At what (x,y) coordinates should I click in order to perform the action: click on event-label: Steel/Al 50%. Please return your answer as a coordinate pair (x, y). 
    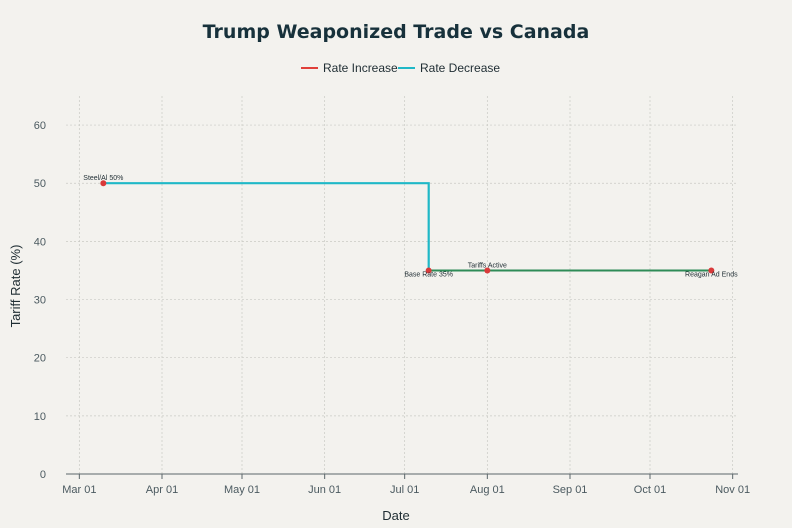
    Looking at the image, I should click on (103, 178).